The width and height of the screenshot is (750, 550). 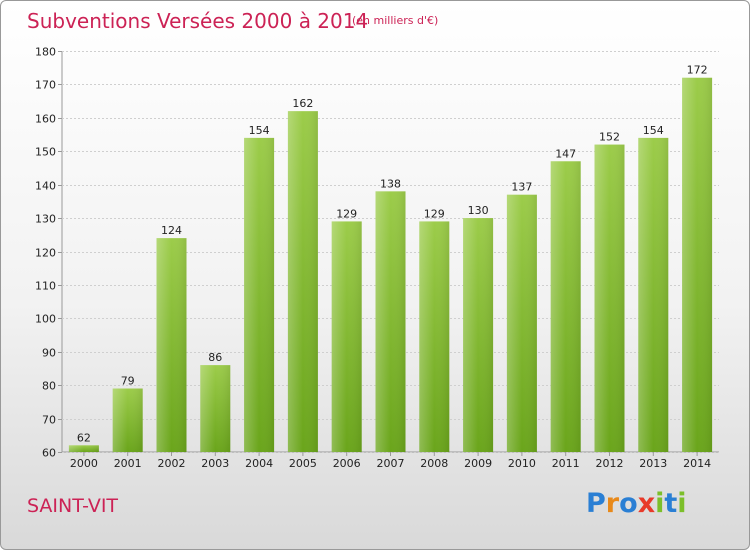 What do you see at coordinates (609, 137) in the screenshot?
I see `data-label: 152` at bounding box center [609, 137].